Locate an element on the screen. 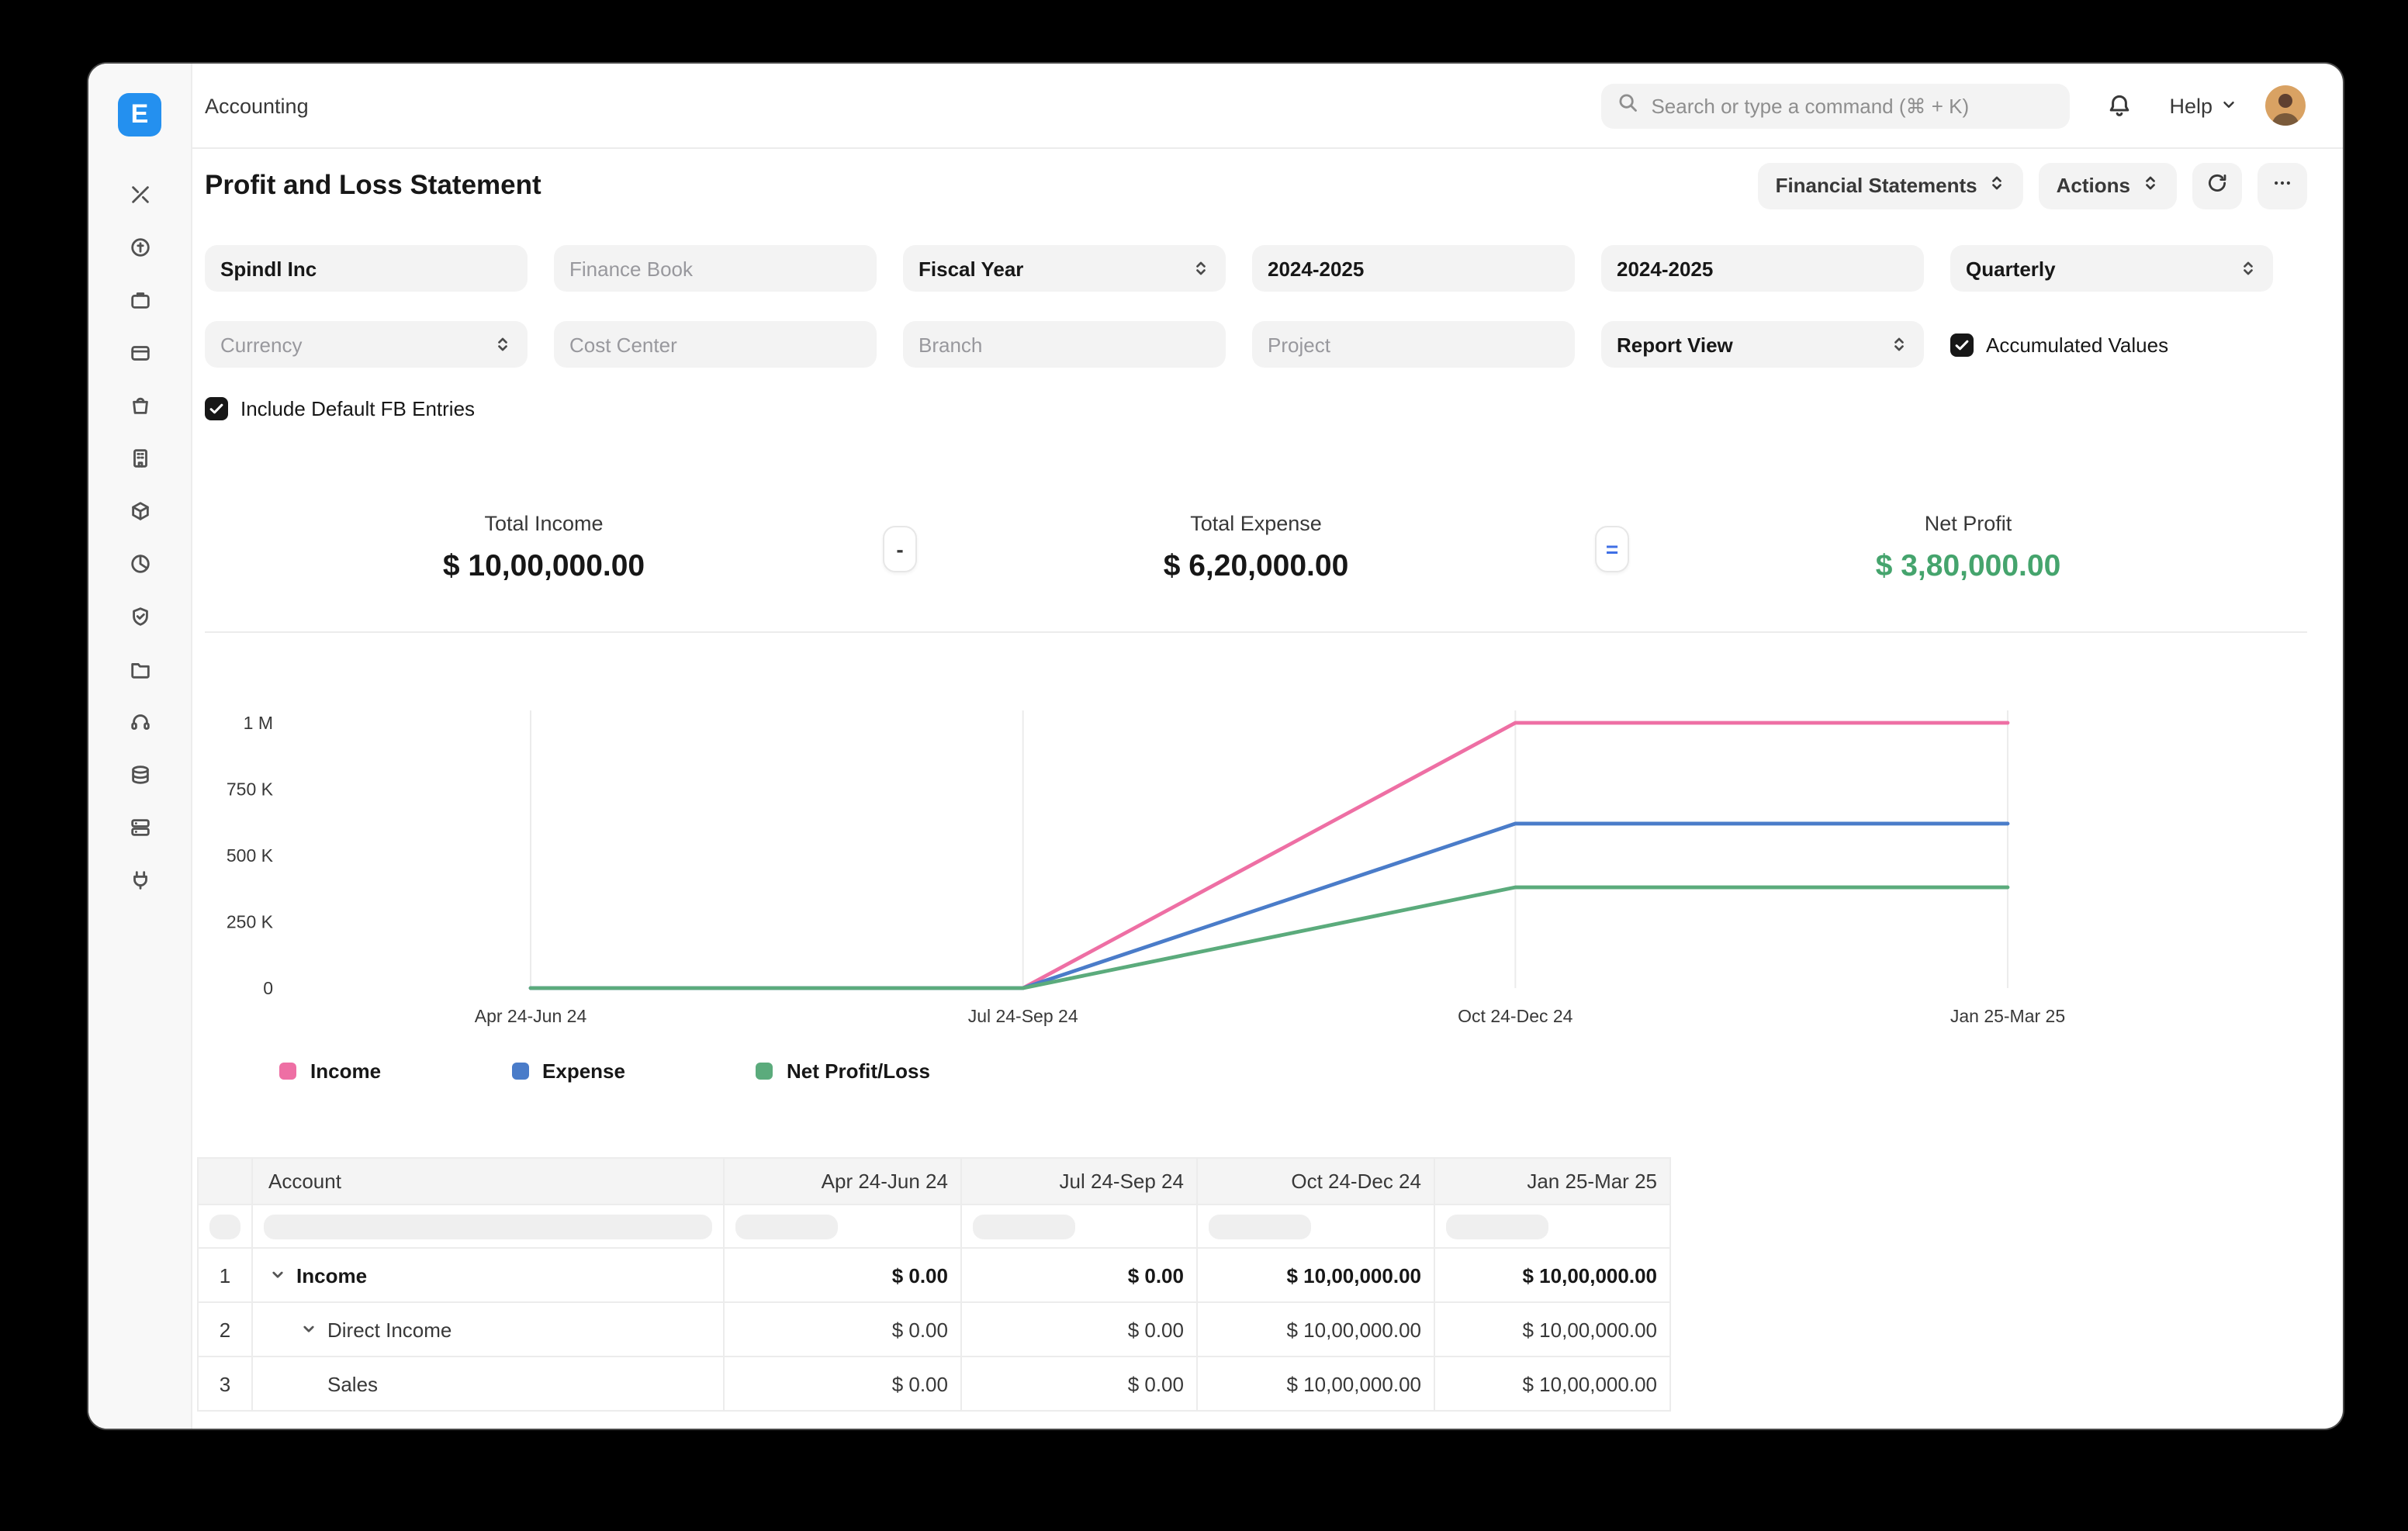 The image size is (2408, 1531). to-fiscal-year-value: 2024-2025 is located at coordinates (1665, 268).